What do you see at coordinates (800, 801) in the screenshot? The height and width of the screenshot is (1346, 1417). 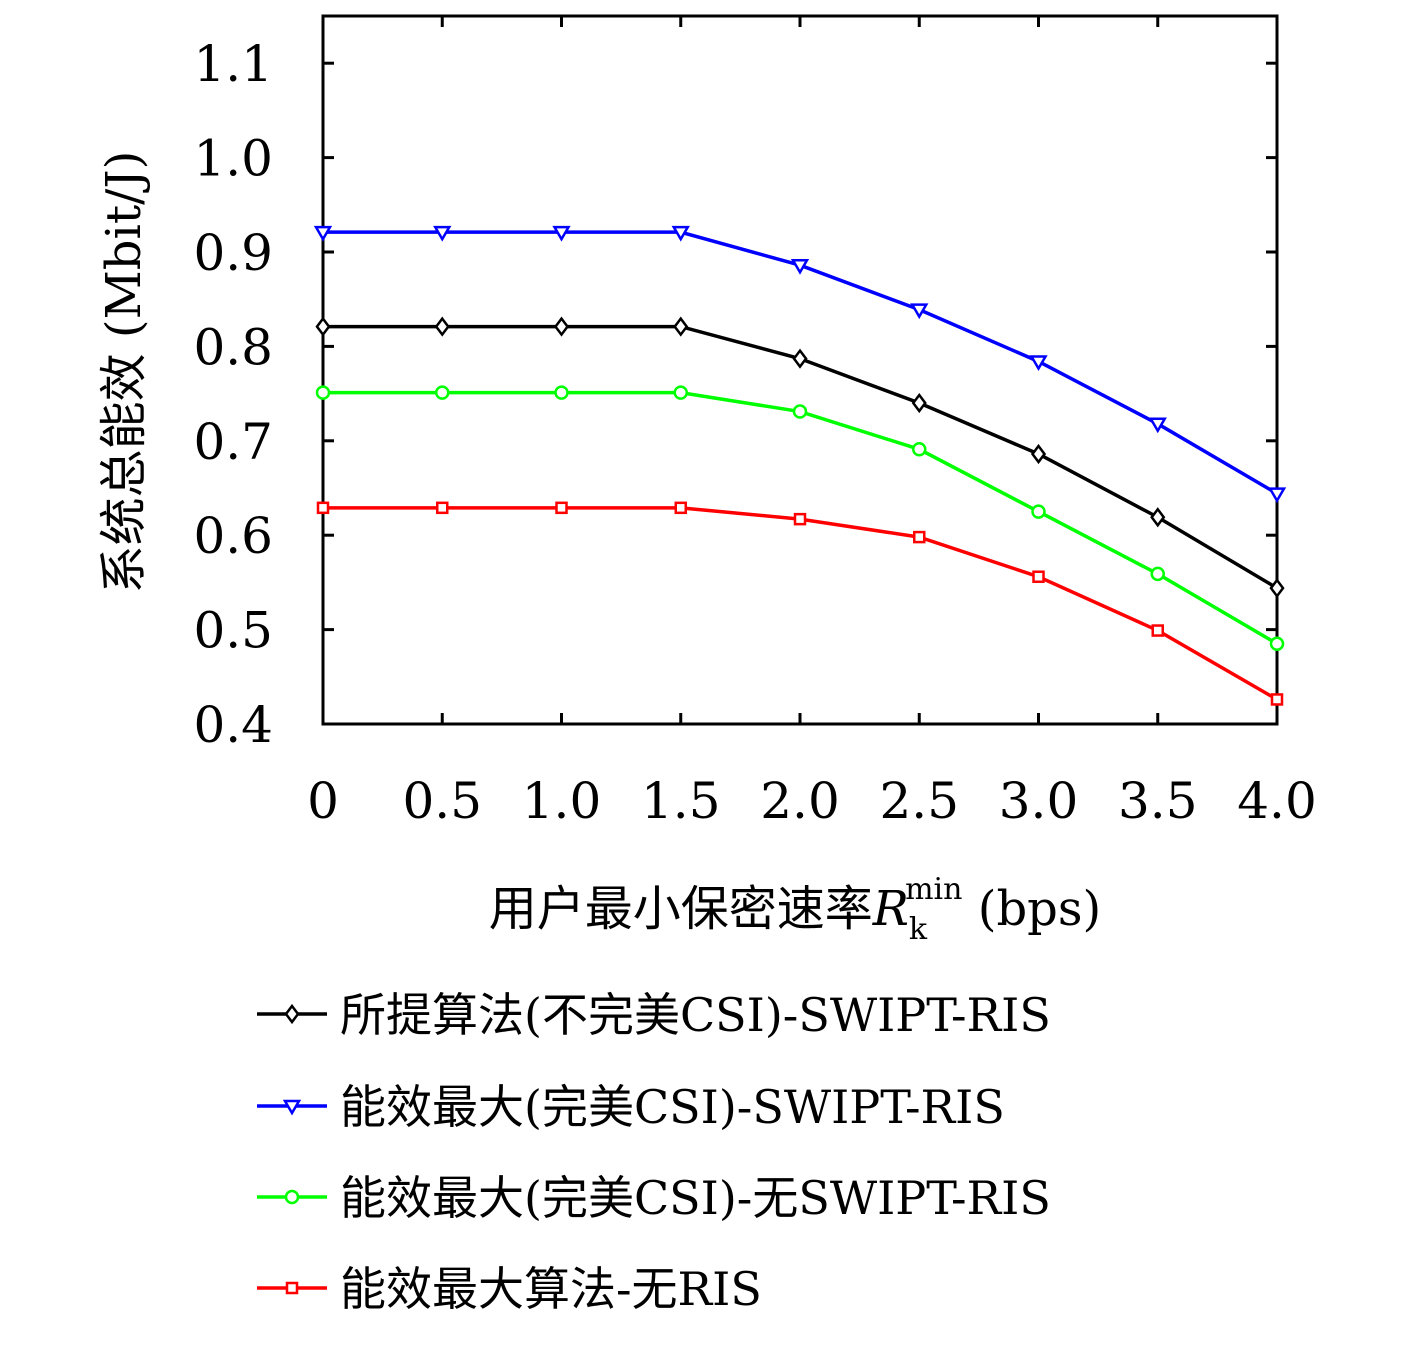 I see `x-tick-label: 2.0` at bounding box center [800, 801].